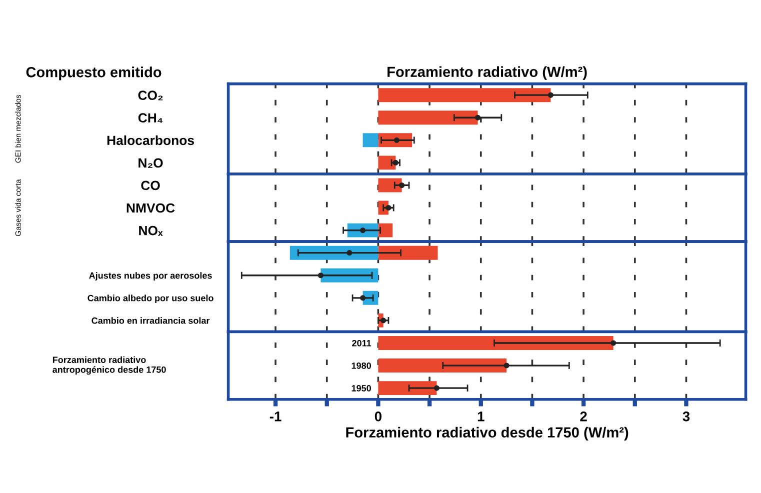  What do you see at coordinates (487, 73) in the screenshot?
I see `chart-title: Forzamiento radiativo (W/m²)` at bounding box center [487, 73].